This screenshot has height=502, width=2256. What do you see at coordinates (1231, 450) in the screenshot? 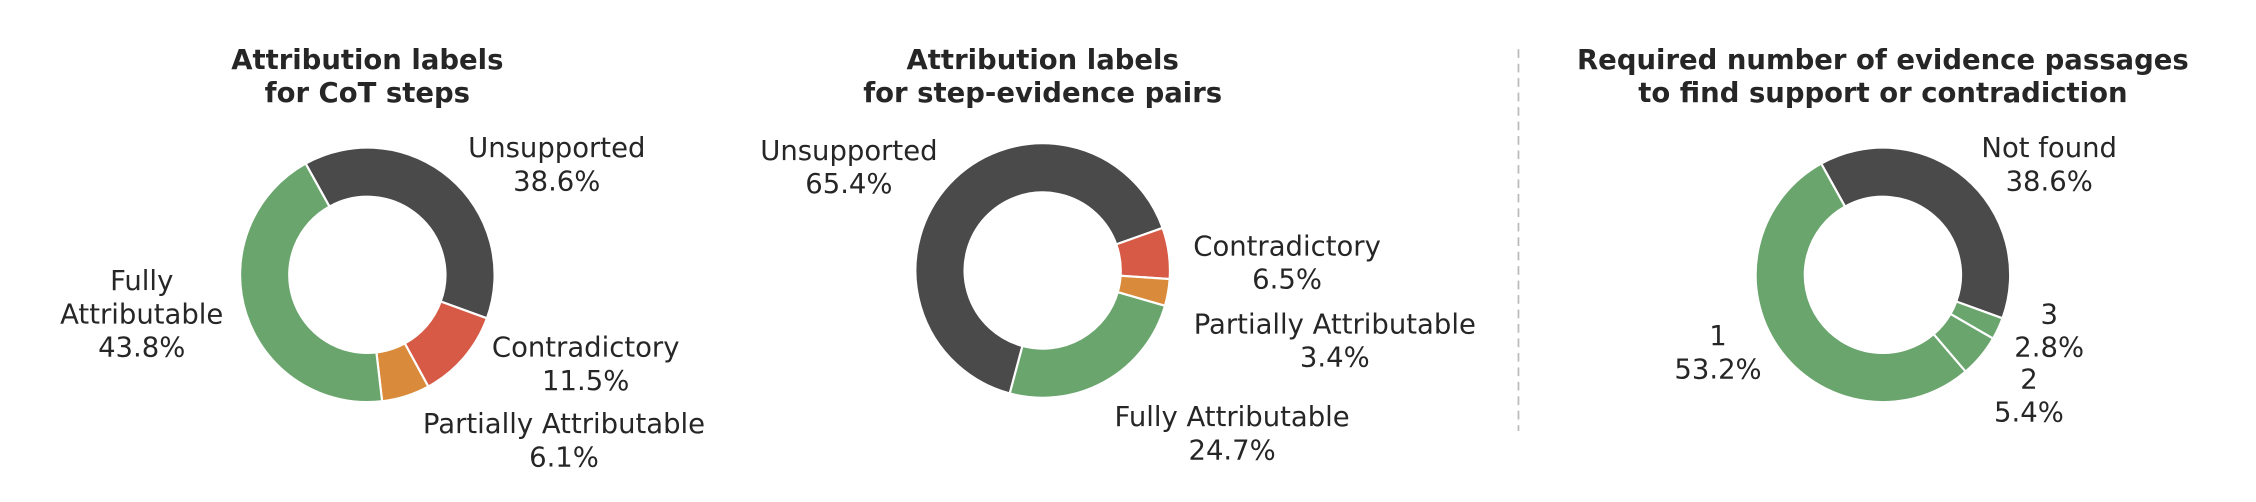
I see `value-label: 24.7%` at bounding box center [1231, 450].